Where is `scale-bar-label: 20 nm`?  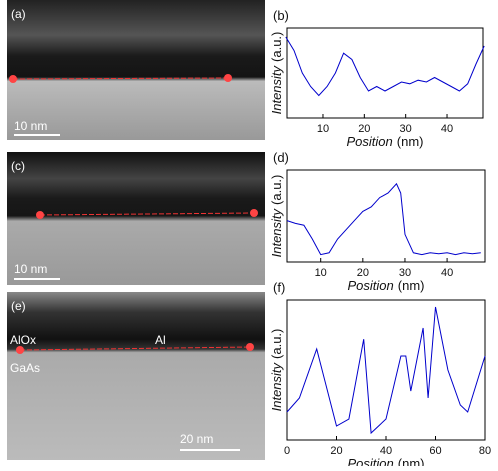 scale-bar-label: 20 nm is located at coordinates (196, 439).